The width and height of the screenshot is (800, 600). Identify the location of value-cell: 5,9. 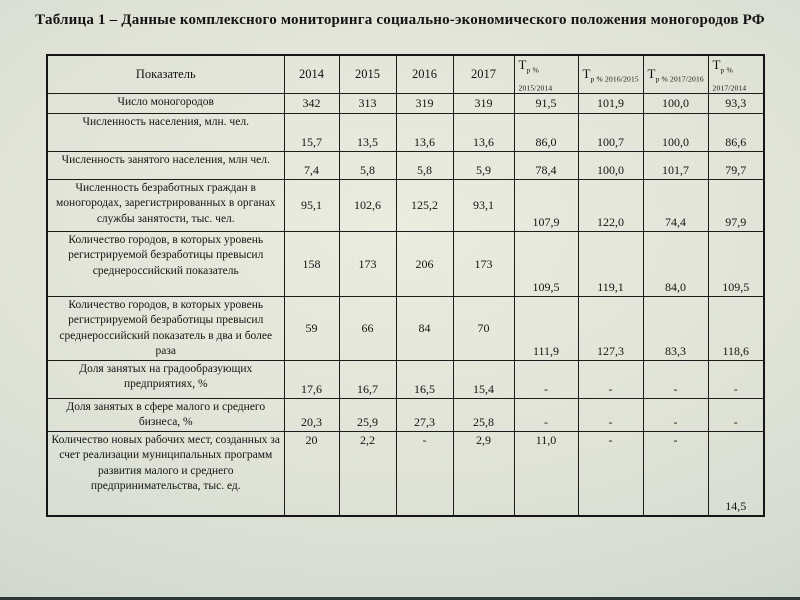
(483, 166).